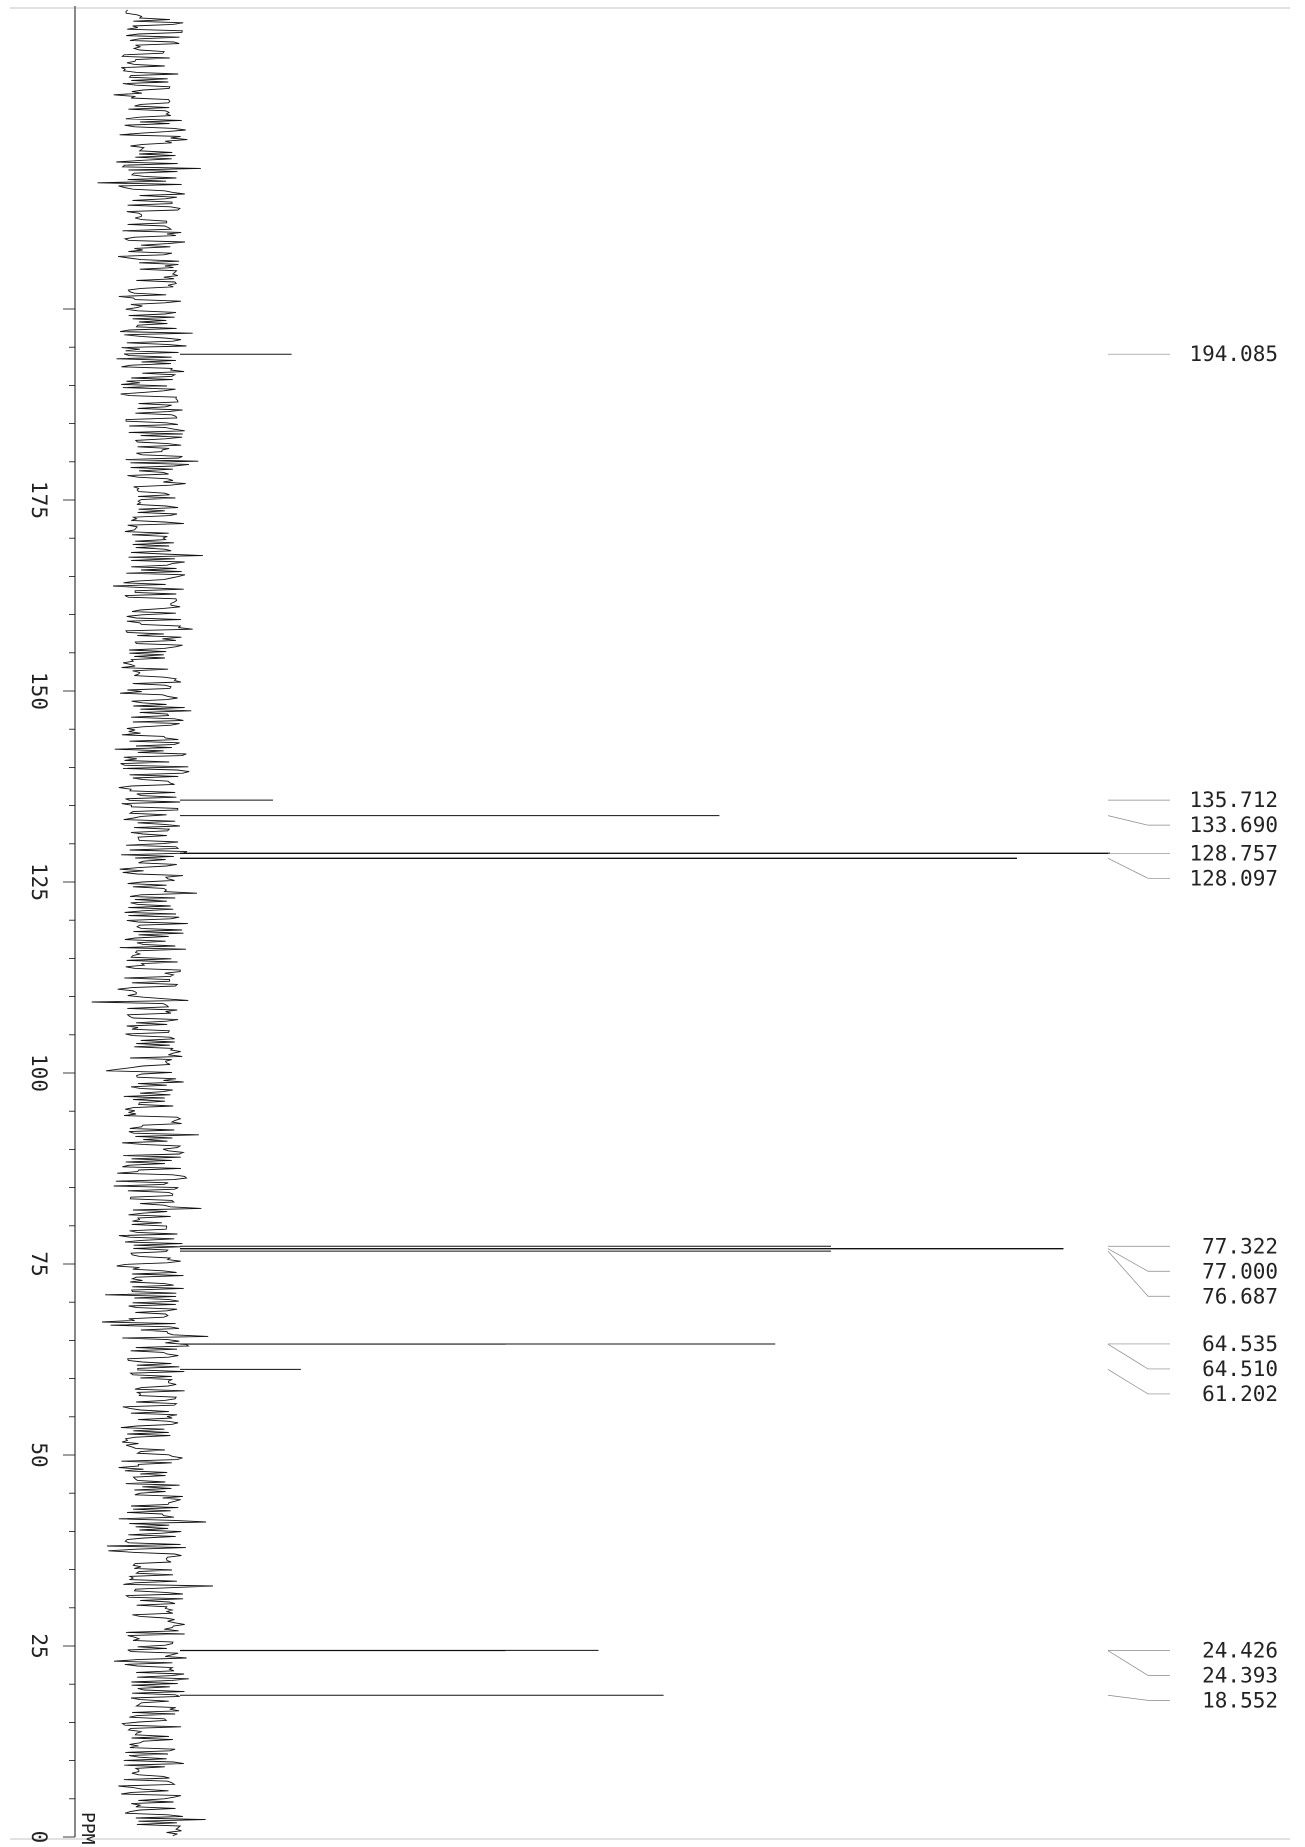 The height and width of the screenshot is (1847, 1305). What do you see at coordinates (1233, 354) in the screenshot?
I see `peak-label: 194.085` at bounding box center [1233, 354].